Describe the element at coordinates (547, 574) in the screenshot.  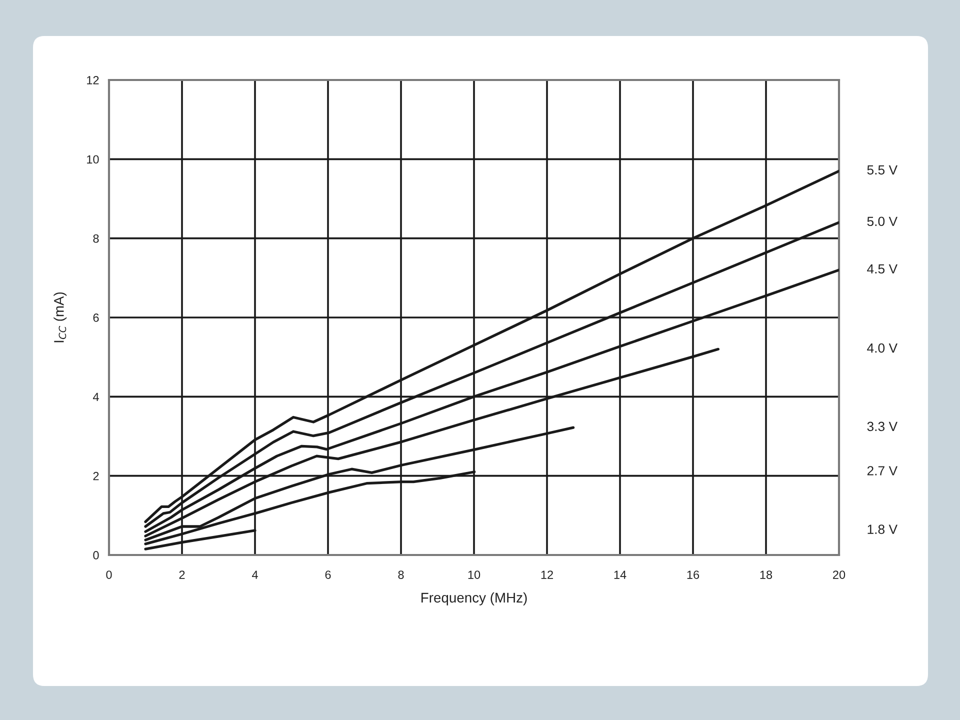
I see `x-tick-label: 12` at that location.